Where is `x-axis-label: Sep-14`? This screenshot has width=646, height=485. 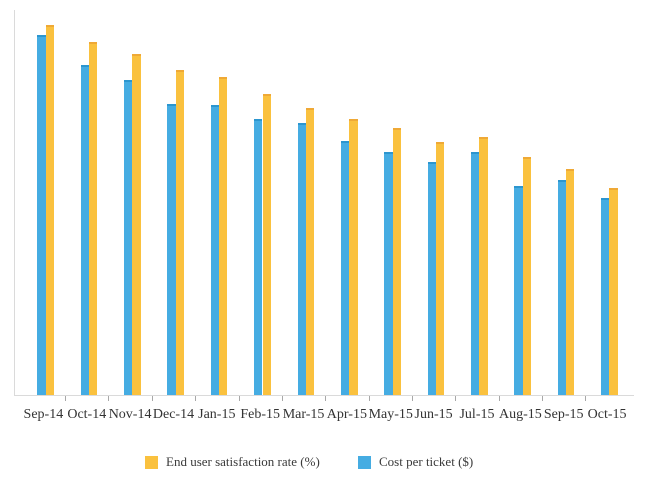
x-axis-label: Sep-14 is located at coordinates (43, 414).